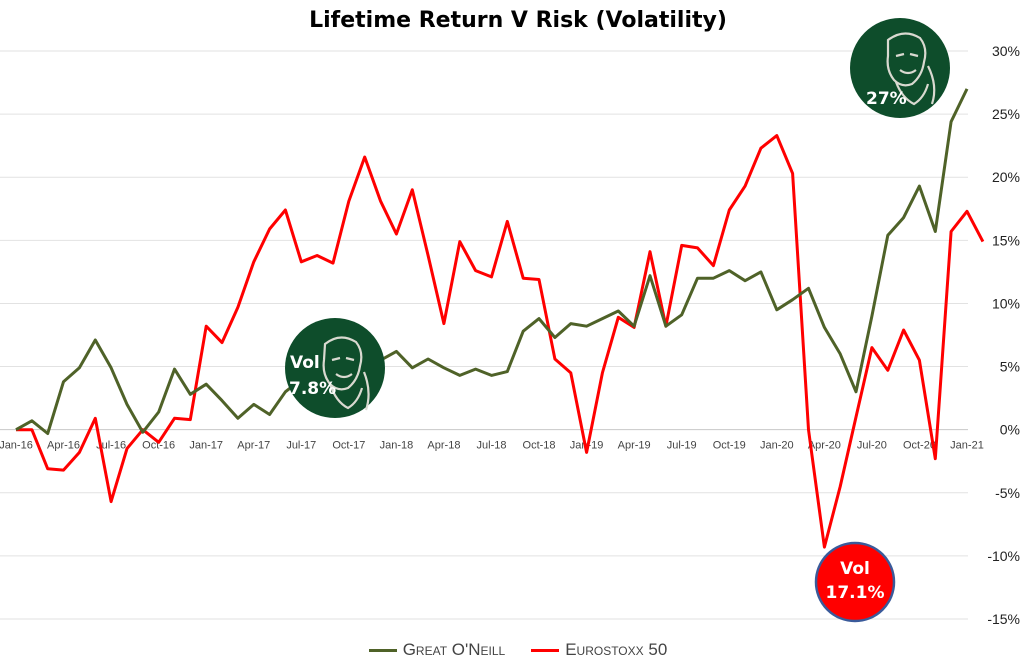 This screenshot has height=669, width=1036. What do you see at coordinates (1003, 619) in the screenshot?
I see `y-tick-label: -15%` at bounding box center [1003, 619].